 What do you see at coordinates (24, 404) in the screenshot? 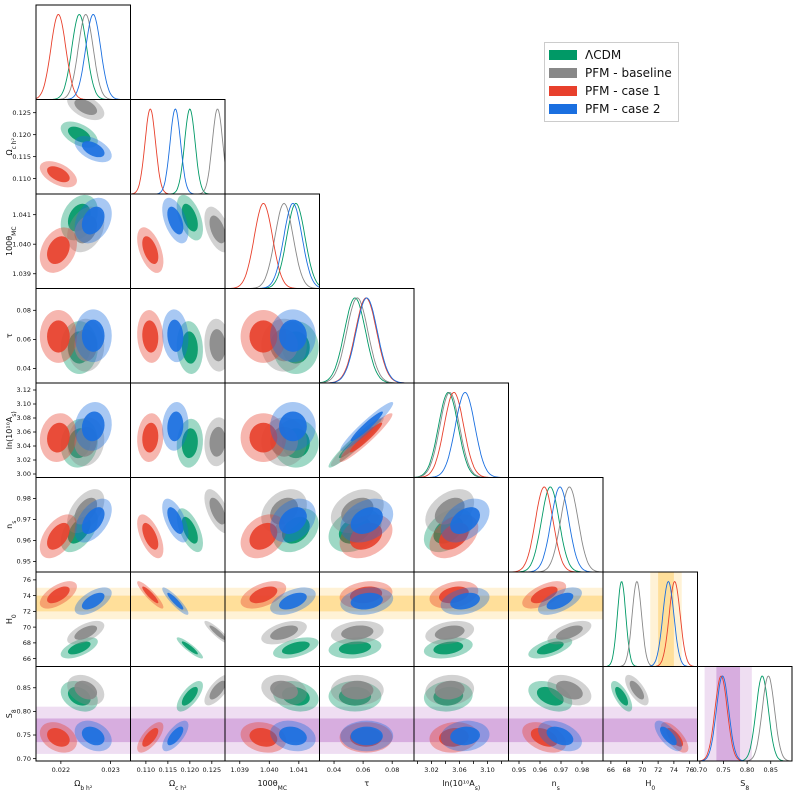
I see `y-tick-label: 3.10` at bounding box center [24, 404].